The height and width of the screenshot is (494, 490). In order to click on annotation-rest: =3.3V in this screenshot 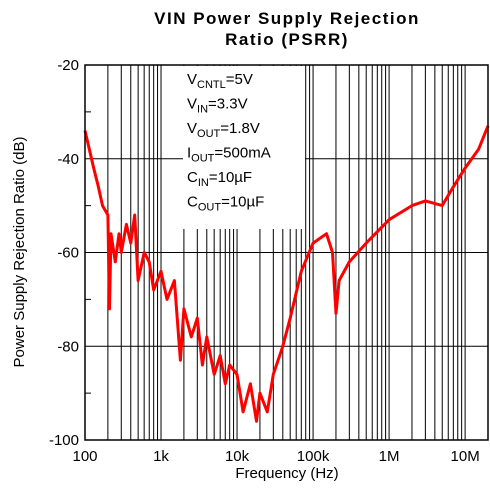, I will do `click(228, 104)`.